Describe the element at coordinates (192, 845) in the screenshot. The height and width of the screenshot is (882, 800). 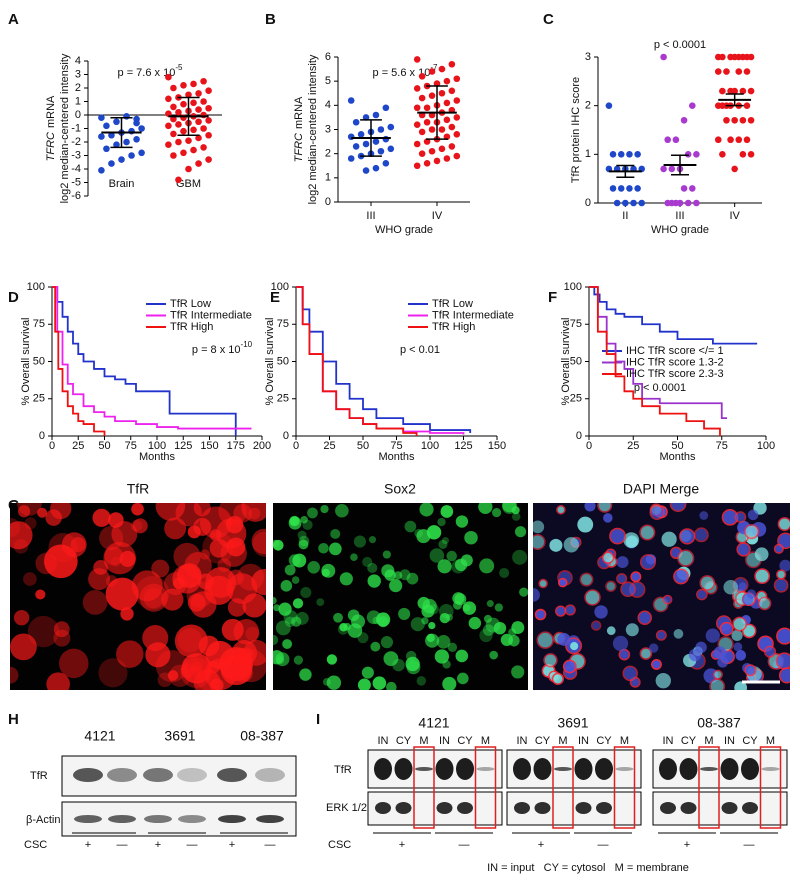
I see `csc-sign: —` at that location.